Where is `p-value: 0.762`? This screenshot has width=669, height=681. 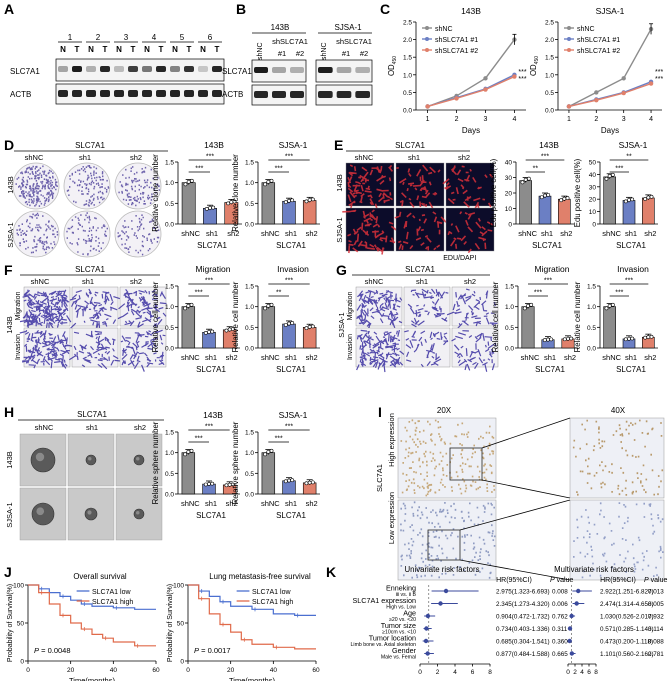 p-value: 0.762 is located at coordinates (560, 617).